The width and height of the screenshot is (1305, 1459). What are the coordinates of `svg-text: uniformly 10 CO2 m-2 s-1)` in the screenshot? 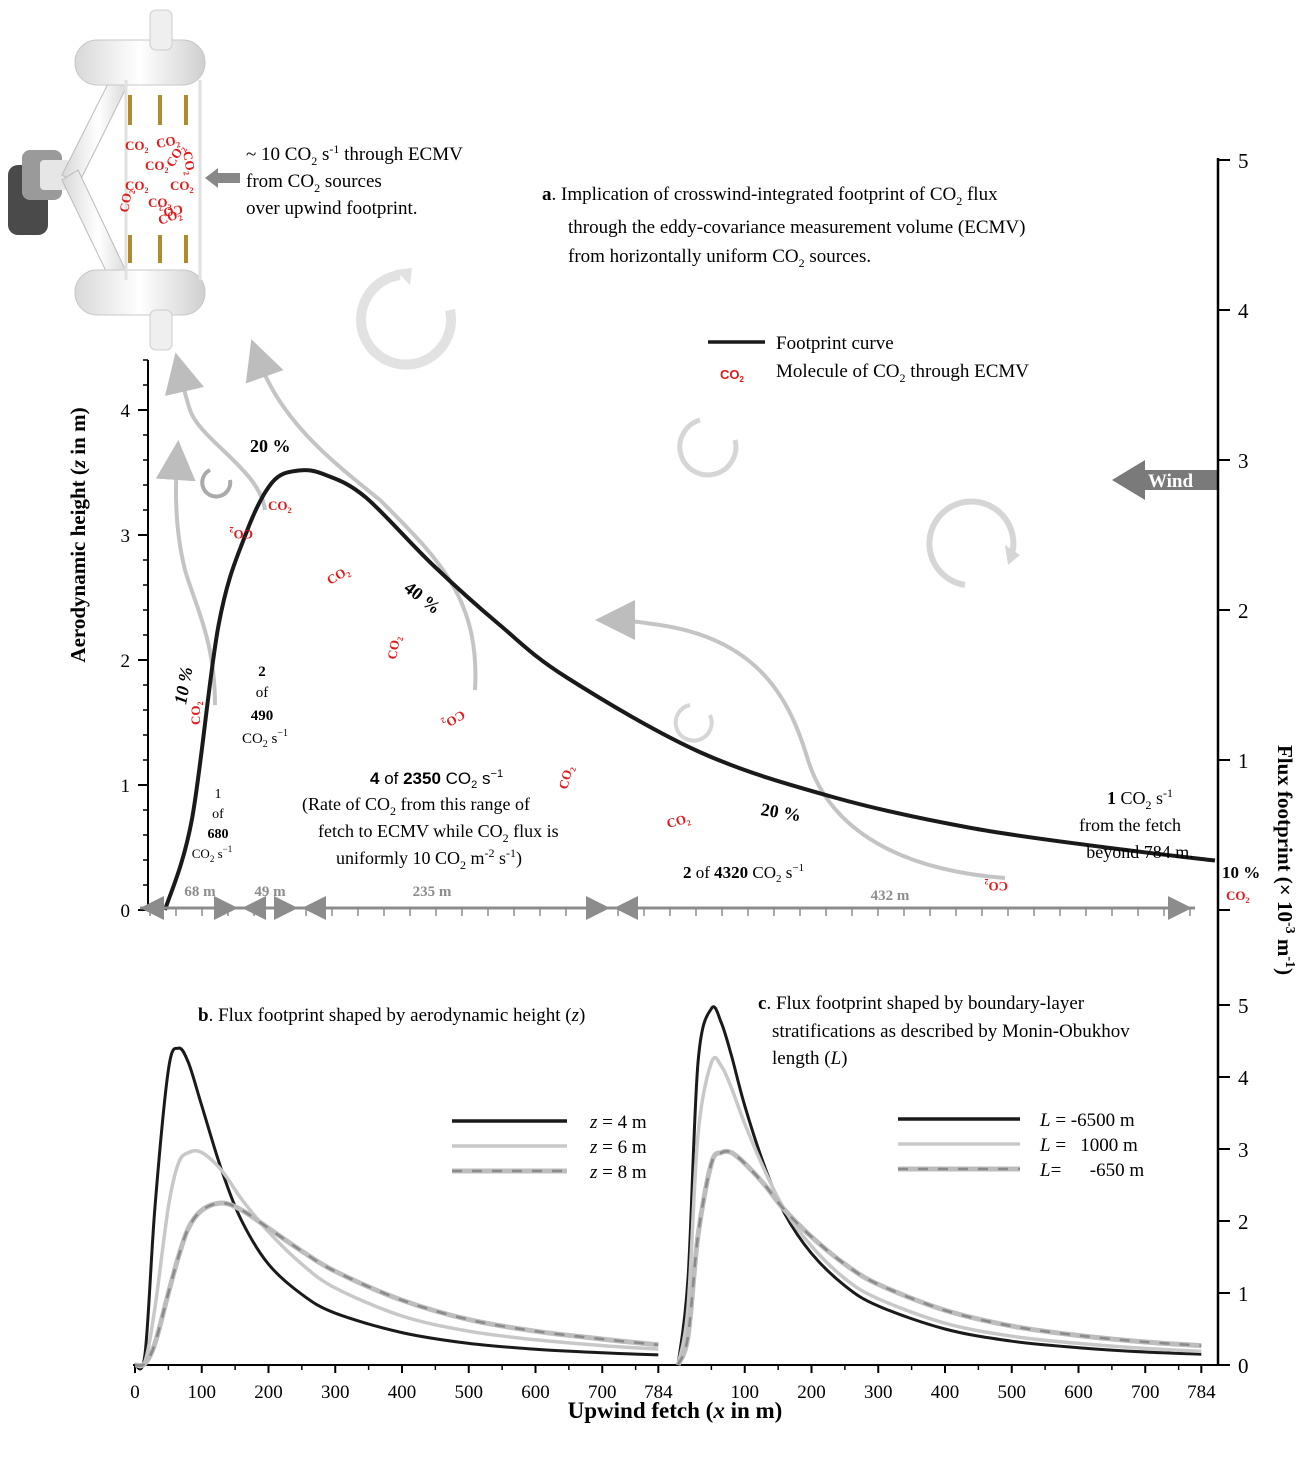 It's located at (429, 859).